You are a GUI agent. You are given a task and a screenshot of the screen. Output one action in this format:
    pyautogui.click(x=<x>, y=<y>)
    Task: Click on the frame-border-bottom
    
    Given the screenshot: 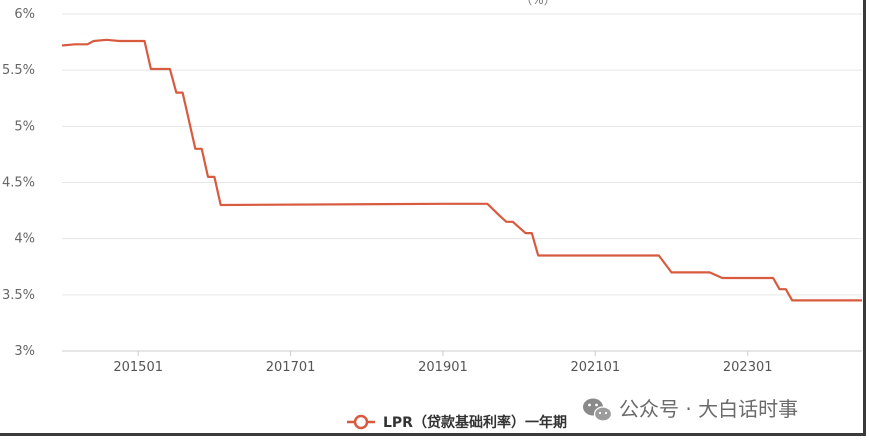 What is the action you would take?
    pyautogui.click(x=433, y=434)
    